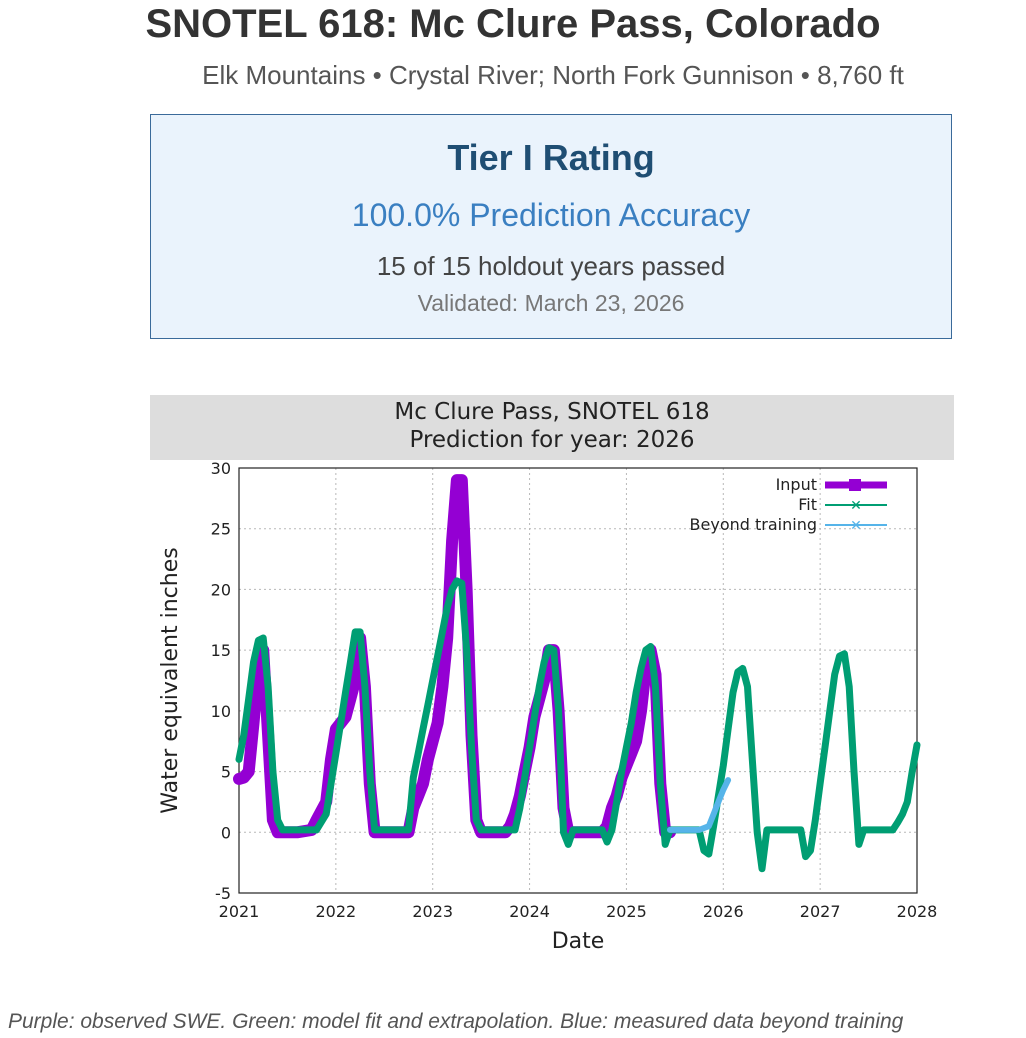  I want to click on holdout-summary: 15 of 15 holdout years passed, so click(551, 266).